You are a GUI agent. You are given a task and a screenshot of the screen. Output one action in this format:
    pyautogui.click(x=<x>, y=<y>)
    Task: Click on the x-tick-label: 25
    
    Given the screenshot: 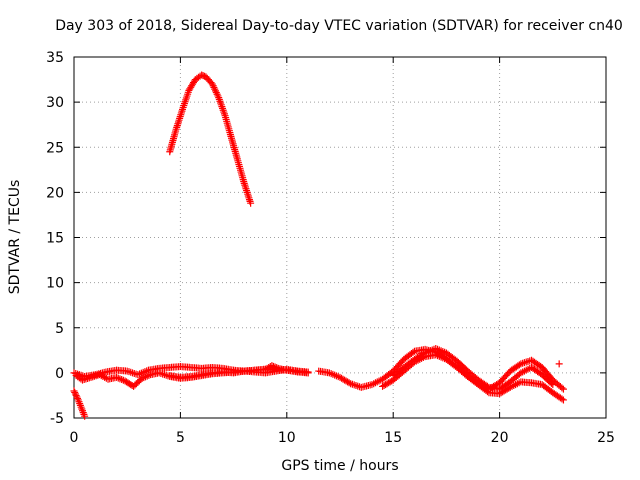 What is the action you would take?
    pyautogui.click(x=606, y=438)
    